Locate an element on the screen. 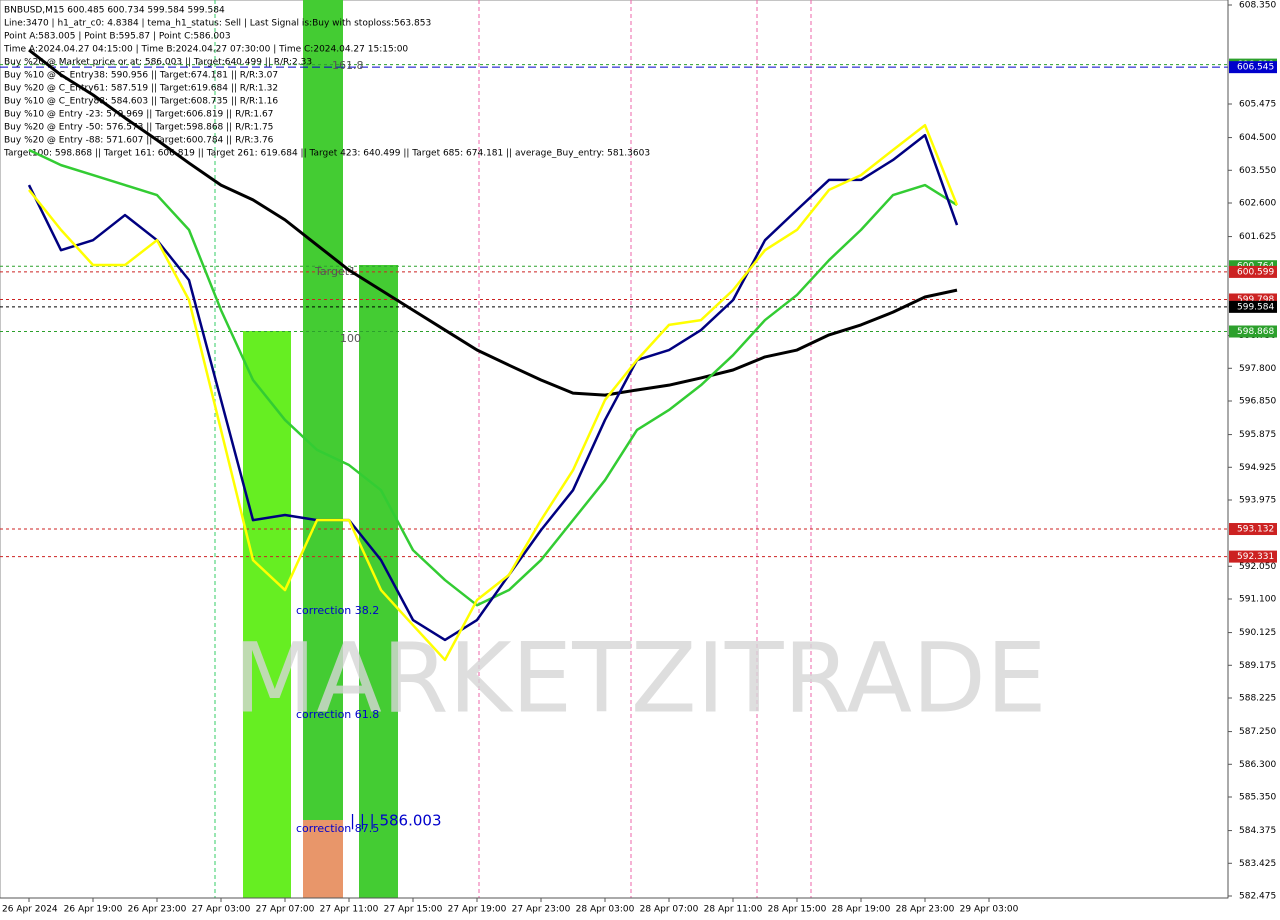  level-label: 598.868 is located at coordinates (1255, 332).